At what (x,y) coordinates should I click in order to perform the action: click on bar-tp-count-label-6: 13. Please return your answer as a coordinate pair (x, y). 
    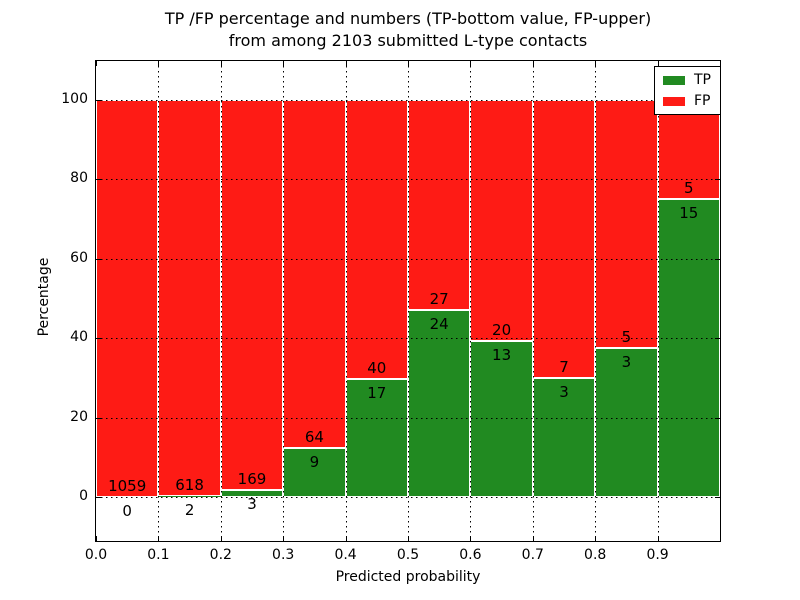
    Looking at the image, I should click on (502, 354).